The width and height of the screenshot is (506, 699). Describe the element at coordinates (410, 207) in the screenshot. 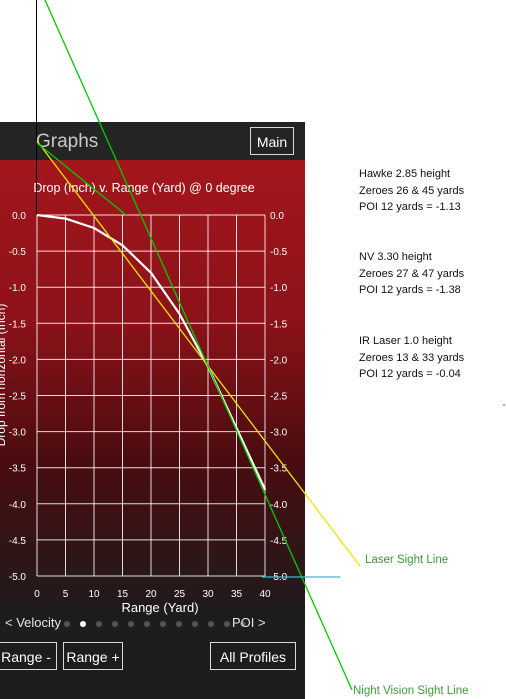

I see `note-line: POI 12 yards = -1.13` at that location.